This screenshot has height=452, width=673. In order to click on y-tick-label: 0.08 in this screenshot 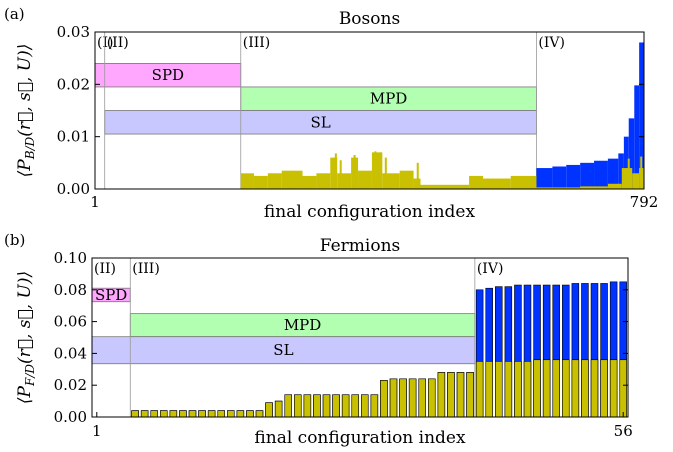, I will do `click(70, 290)`.